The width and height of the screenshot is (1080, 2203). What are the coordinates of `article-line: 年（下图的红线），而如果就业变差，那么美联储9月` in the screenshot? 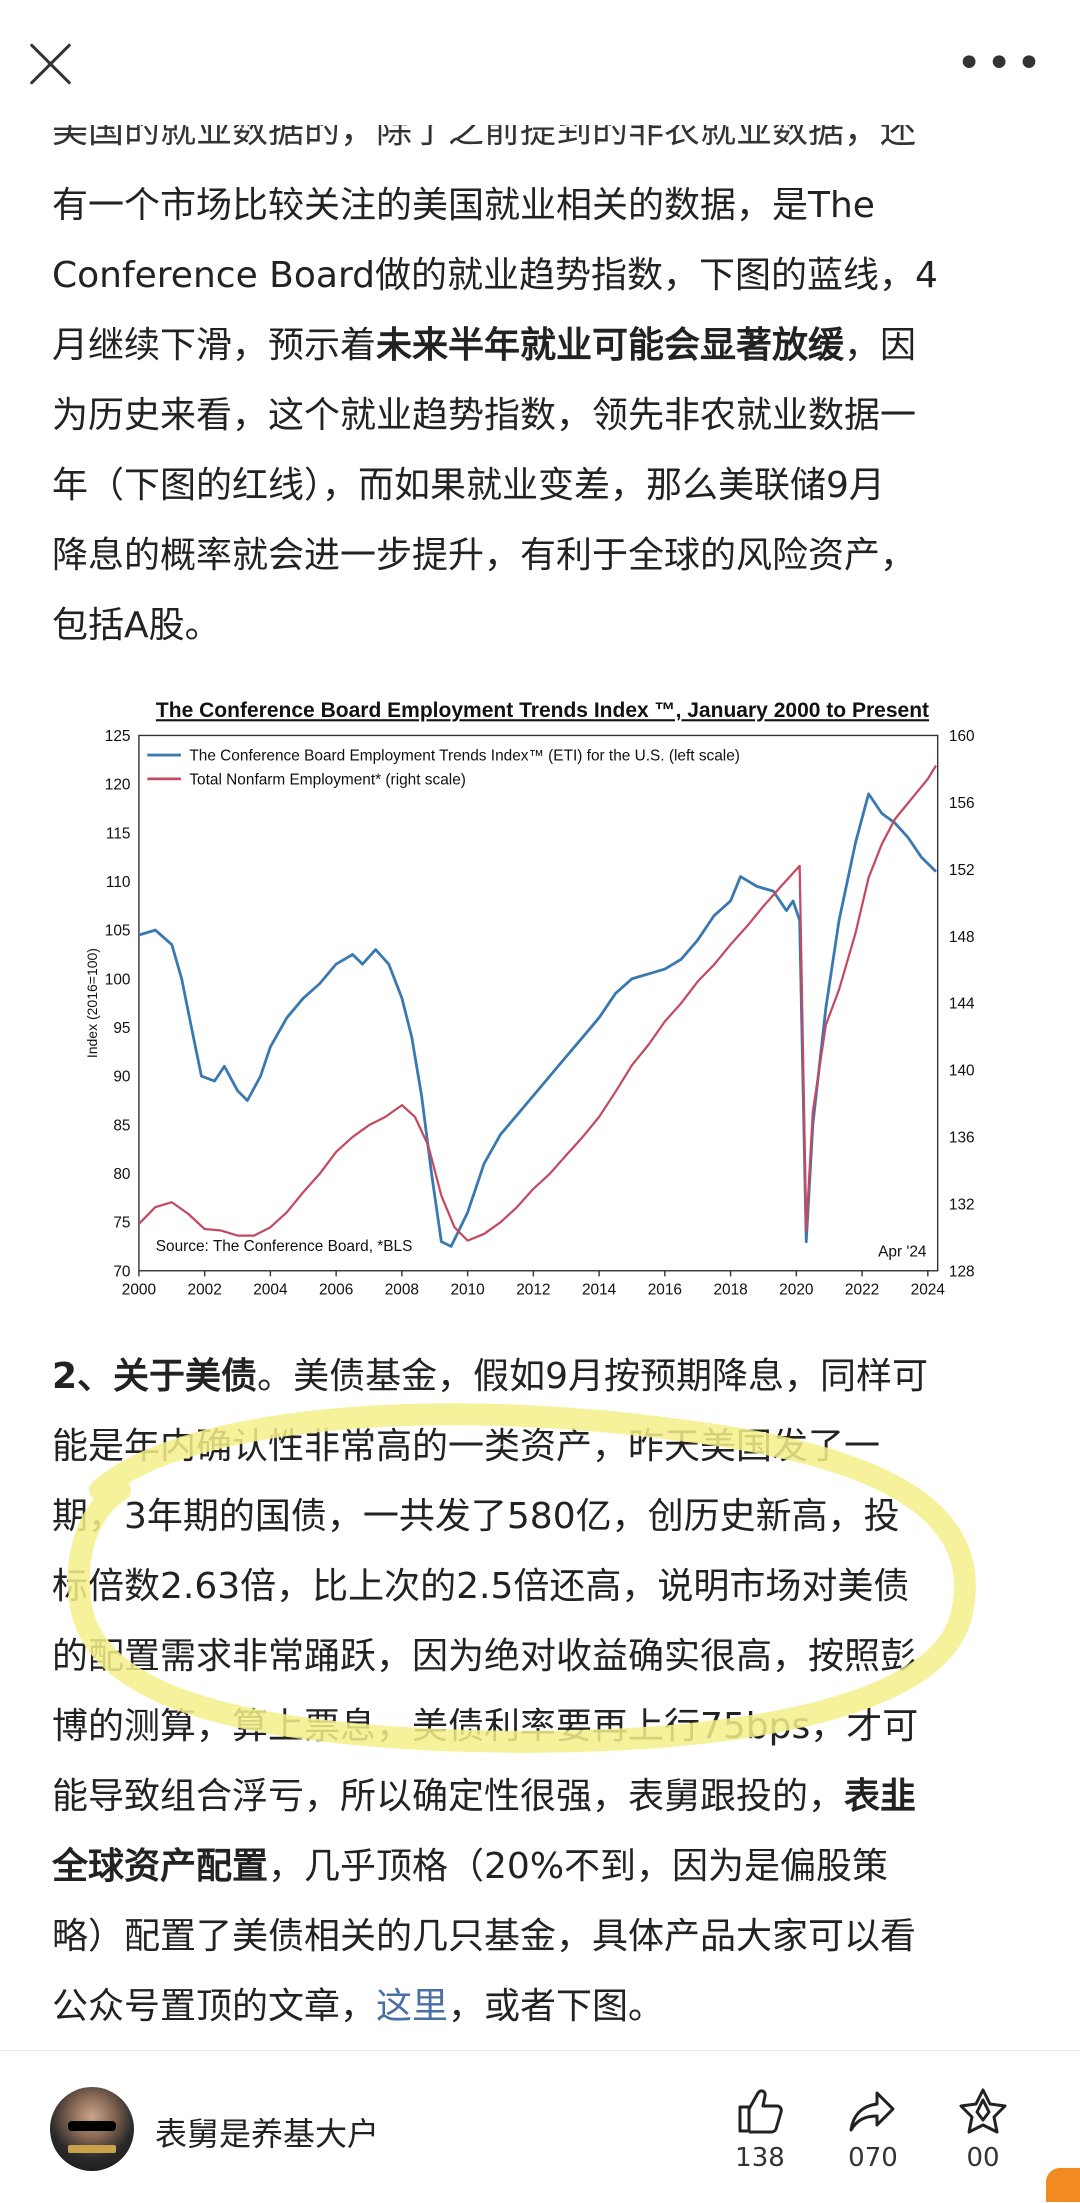 It's located at (542, 486).